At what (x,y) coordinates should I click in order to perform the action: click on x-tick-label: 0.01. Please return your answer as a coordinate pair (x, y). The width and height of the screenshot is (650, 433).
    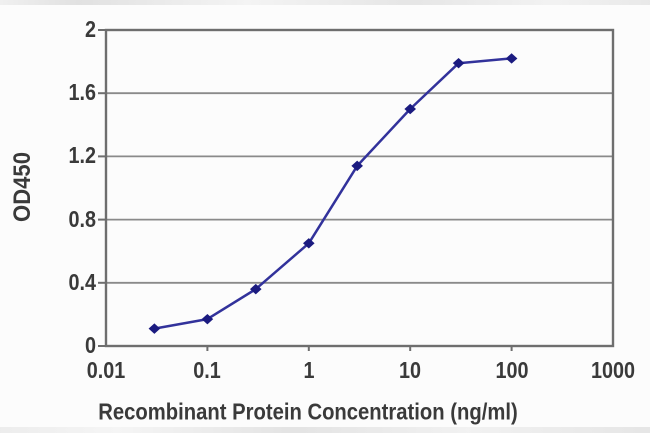
    Looking at the image, I should click on (106, 370).